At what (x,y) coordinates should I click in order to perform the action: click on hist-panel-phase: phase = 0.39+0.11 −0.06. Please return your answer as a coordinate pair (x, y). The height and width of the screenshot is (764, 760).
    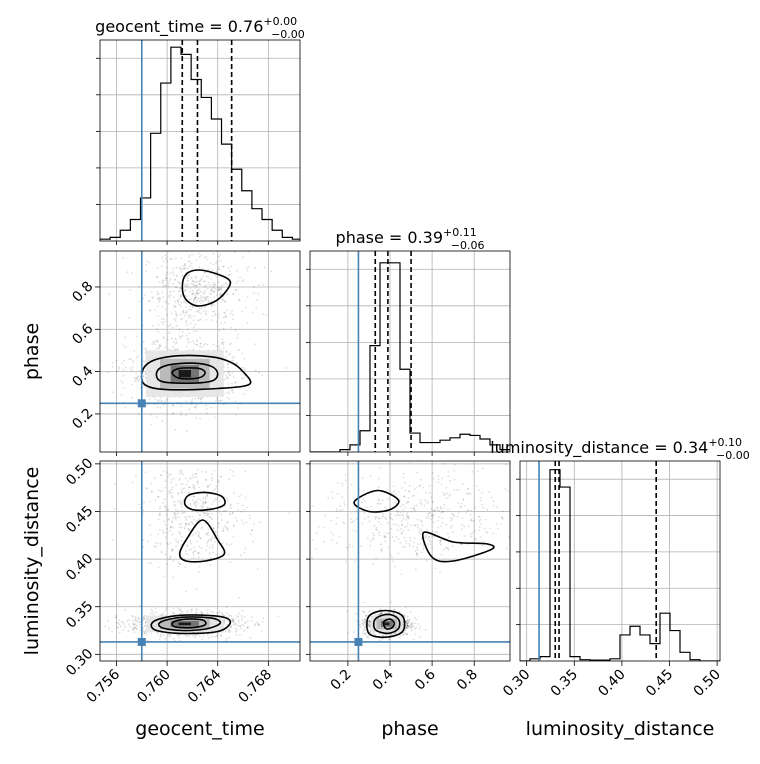
    Looking at the image, I should click on (408, 339).